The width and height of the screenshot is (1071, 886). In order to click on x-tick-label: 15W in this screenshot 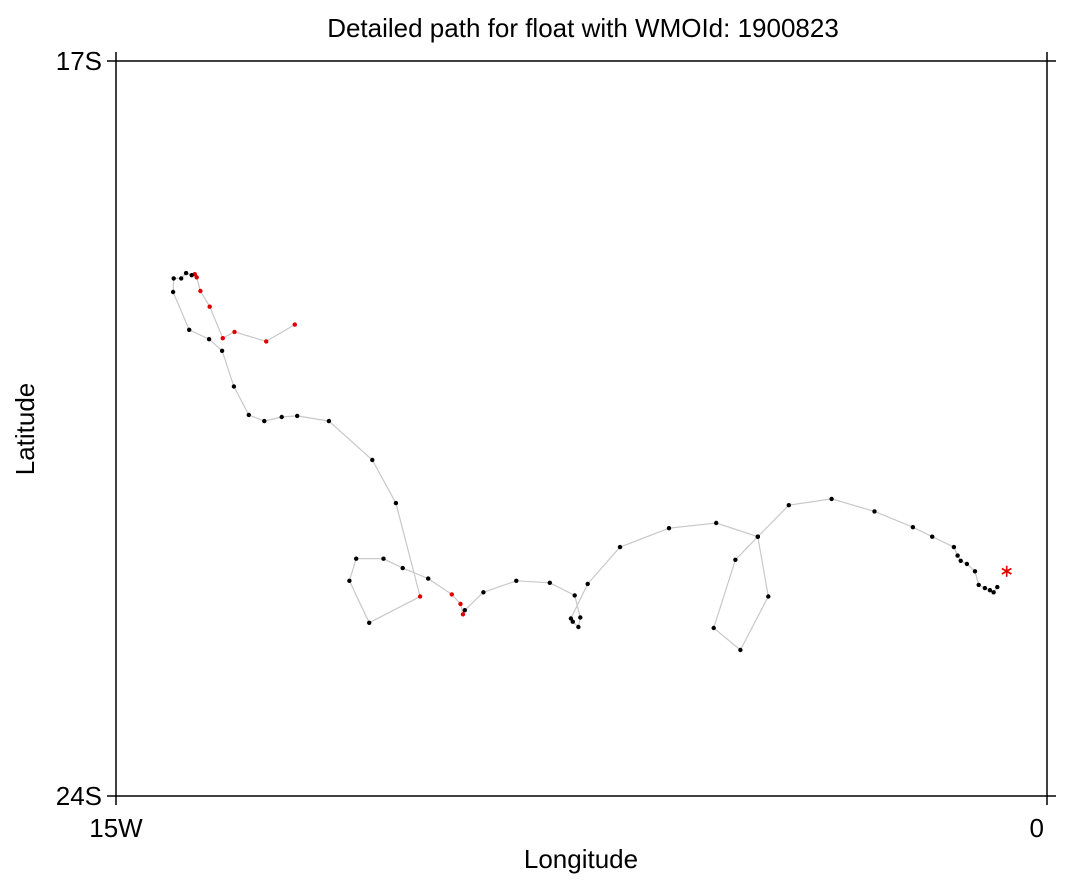, I will do `click(116, 828)`.